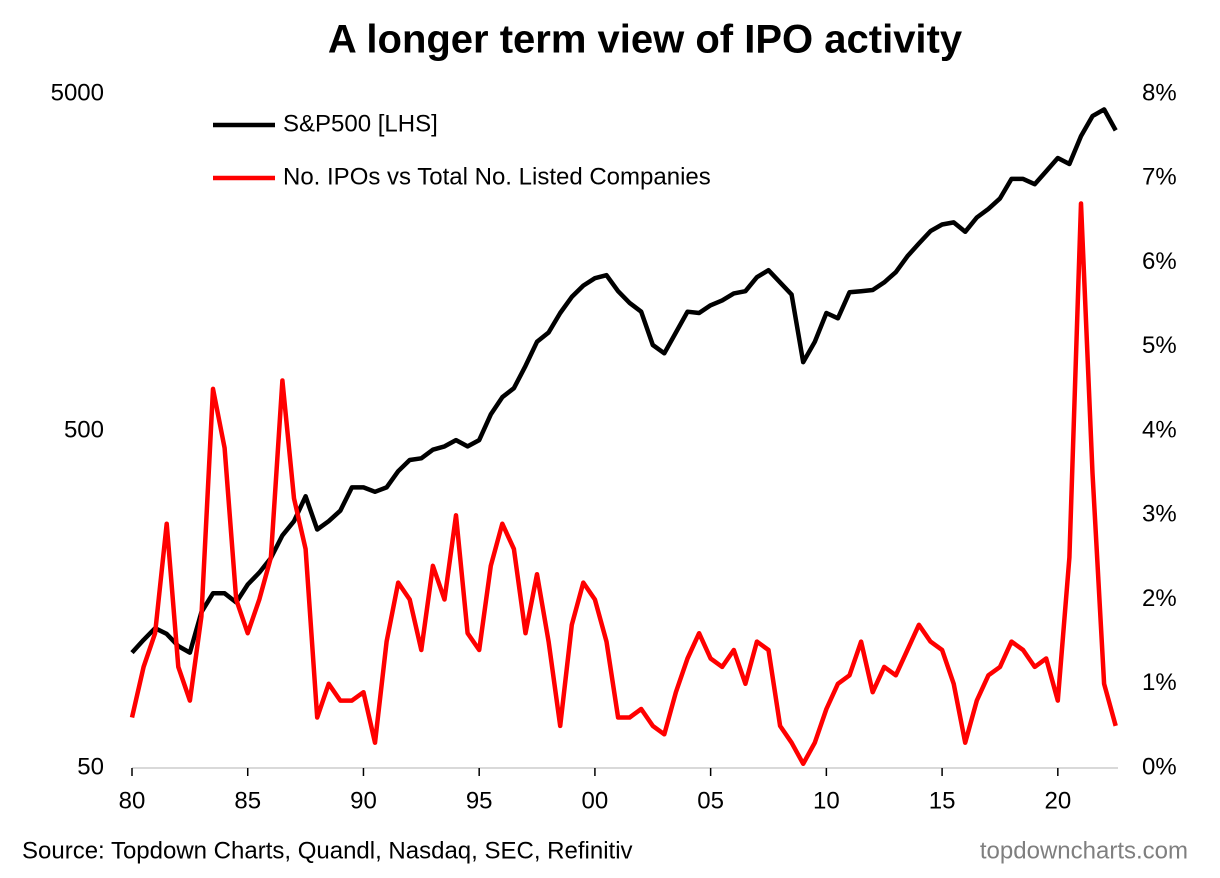  What do you see at coordinates (826, 800) in the screenshot?
I see `x-tick-label: 10` at bounding box center [826, 800].